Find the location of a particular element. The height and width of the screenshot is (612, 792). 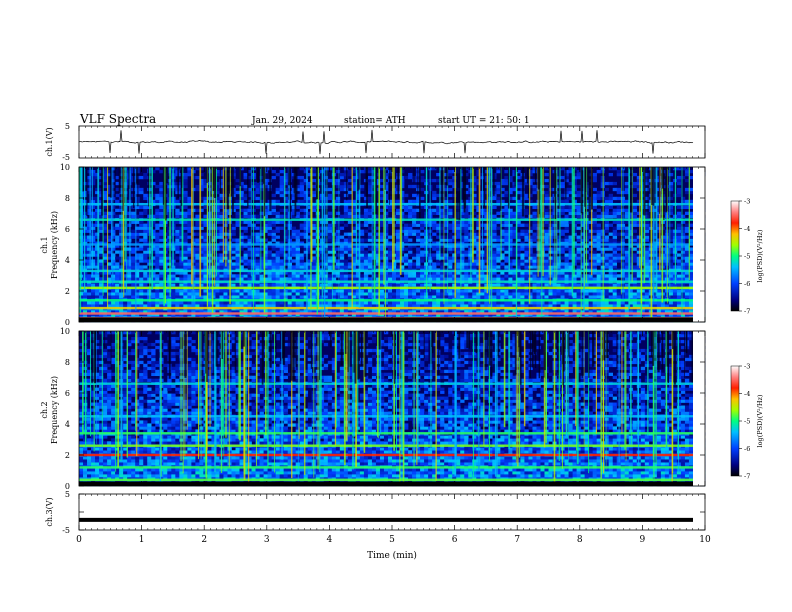

figure-title: VLF Spectra is located at coordinates (117, 119).